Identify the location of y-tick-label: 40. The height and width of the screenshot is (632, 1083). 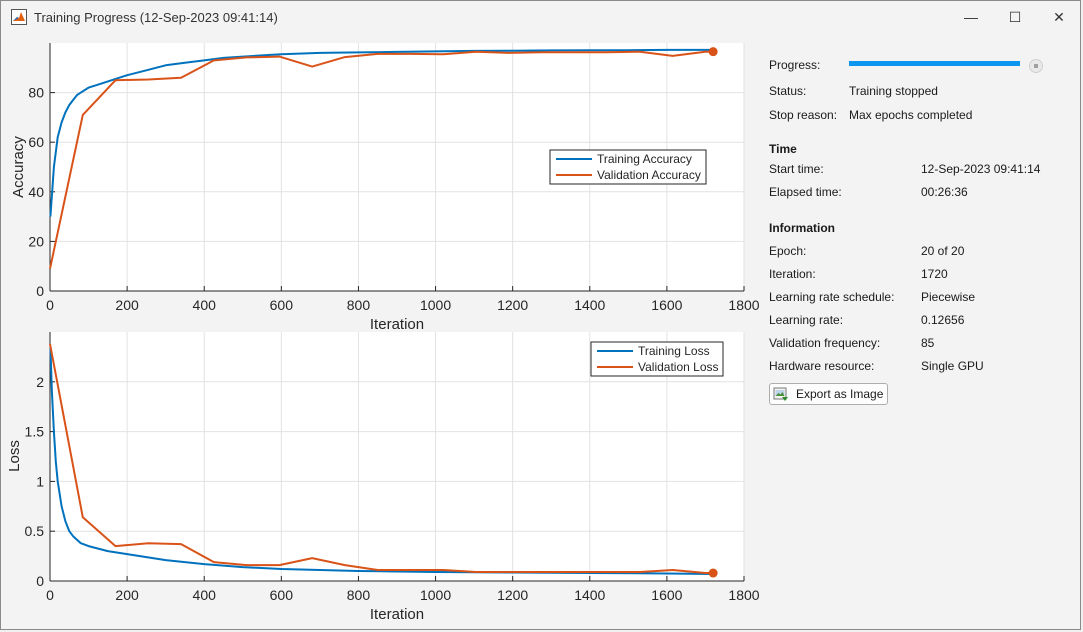
(36, 192).